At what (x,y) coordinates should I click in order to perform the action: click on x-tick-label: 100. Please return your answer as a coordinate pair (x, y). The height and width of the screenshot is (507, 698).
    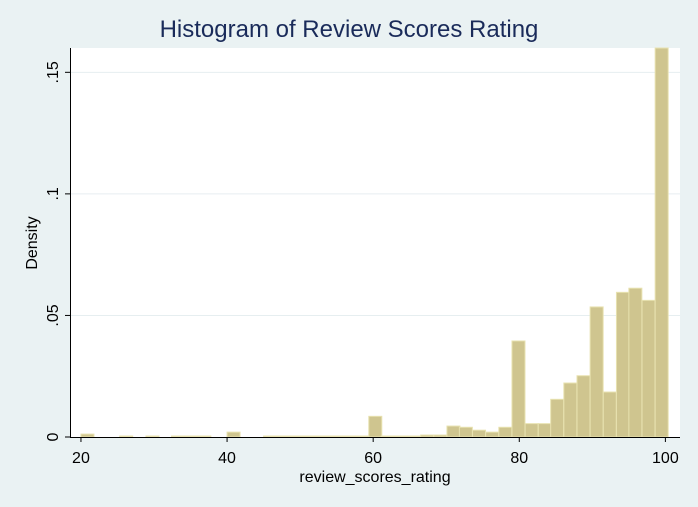
    Looking at the image, I should click on (665, 458).